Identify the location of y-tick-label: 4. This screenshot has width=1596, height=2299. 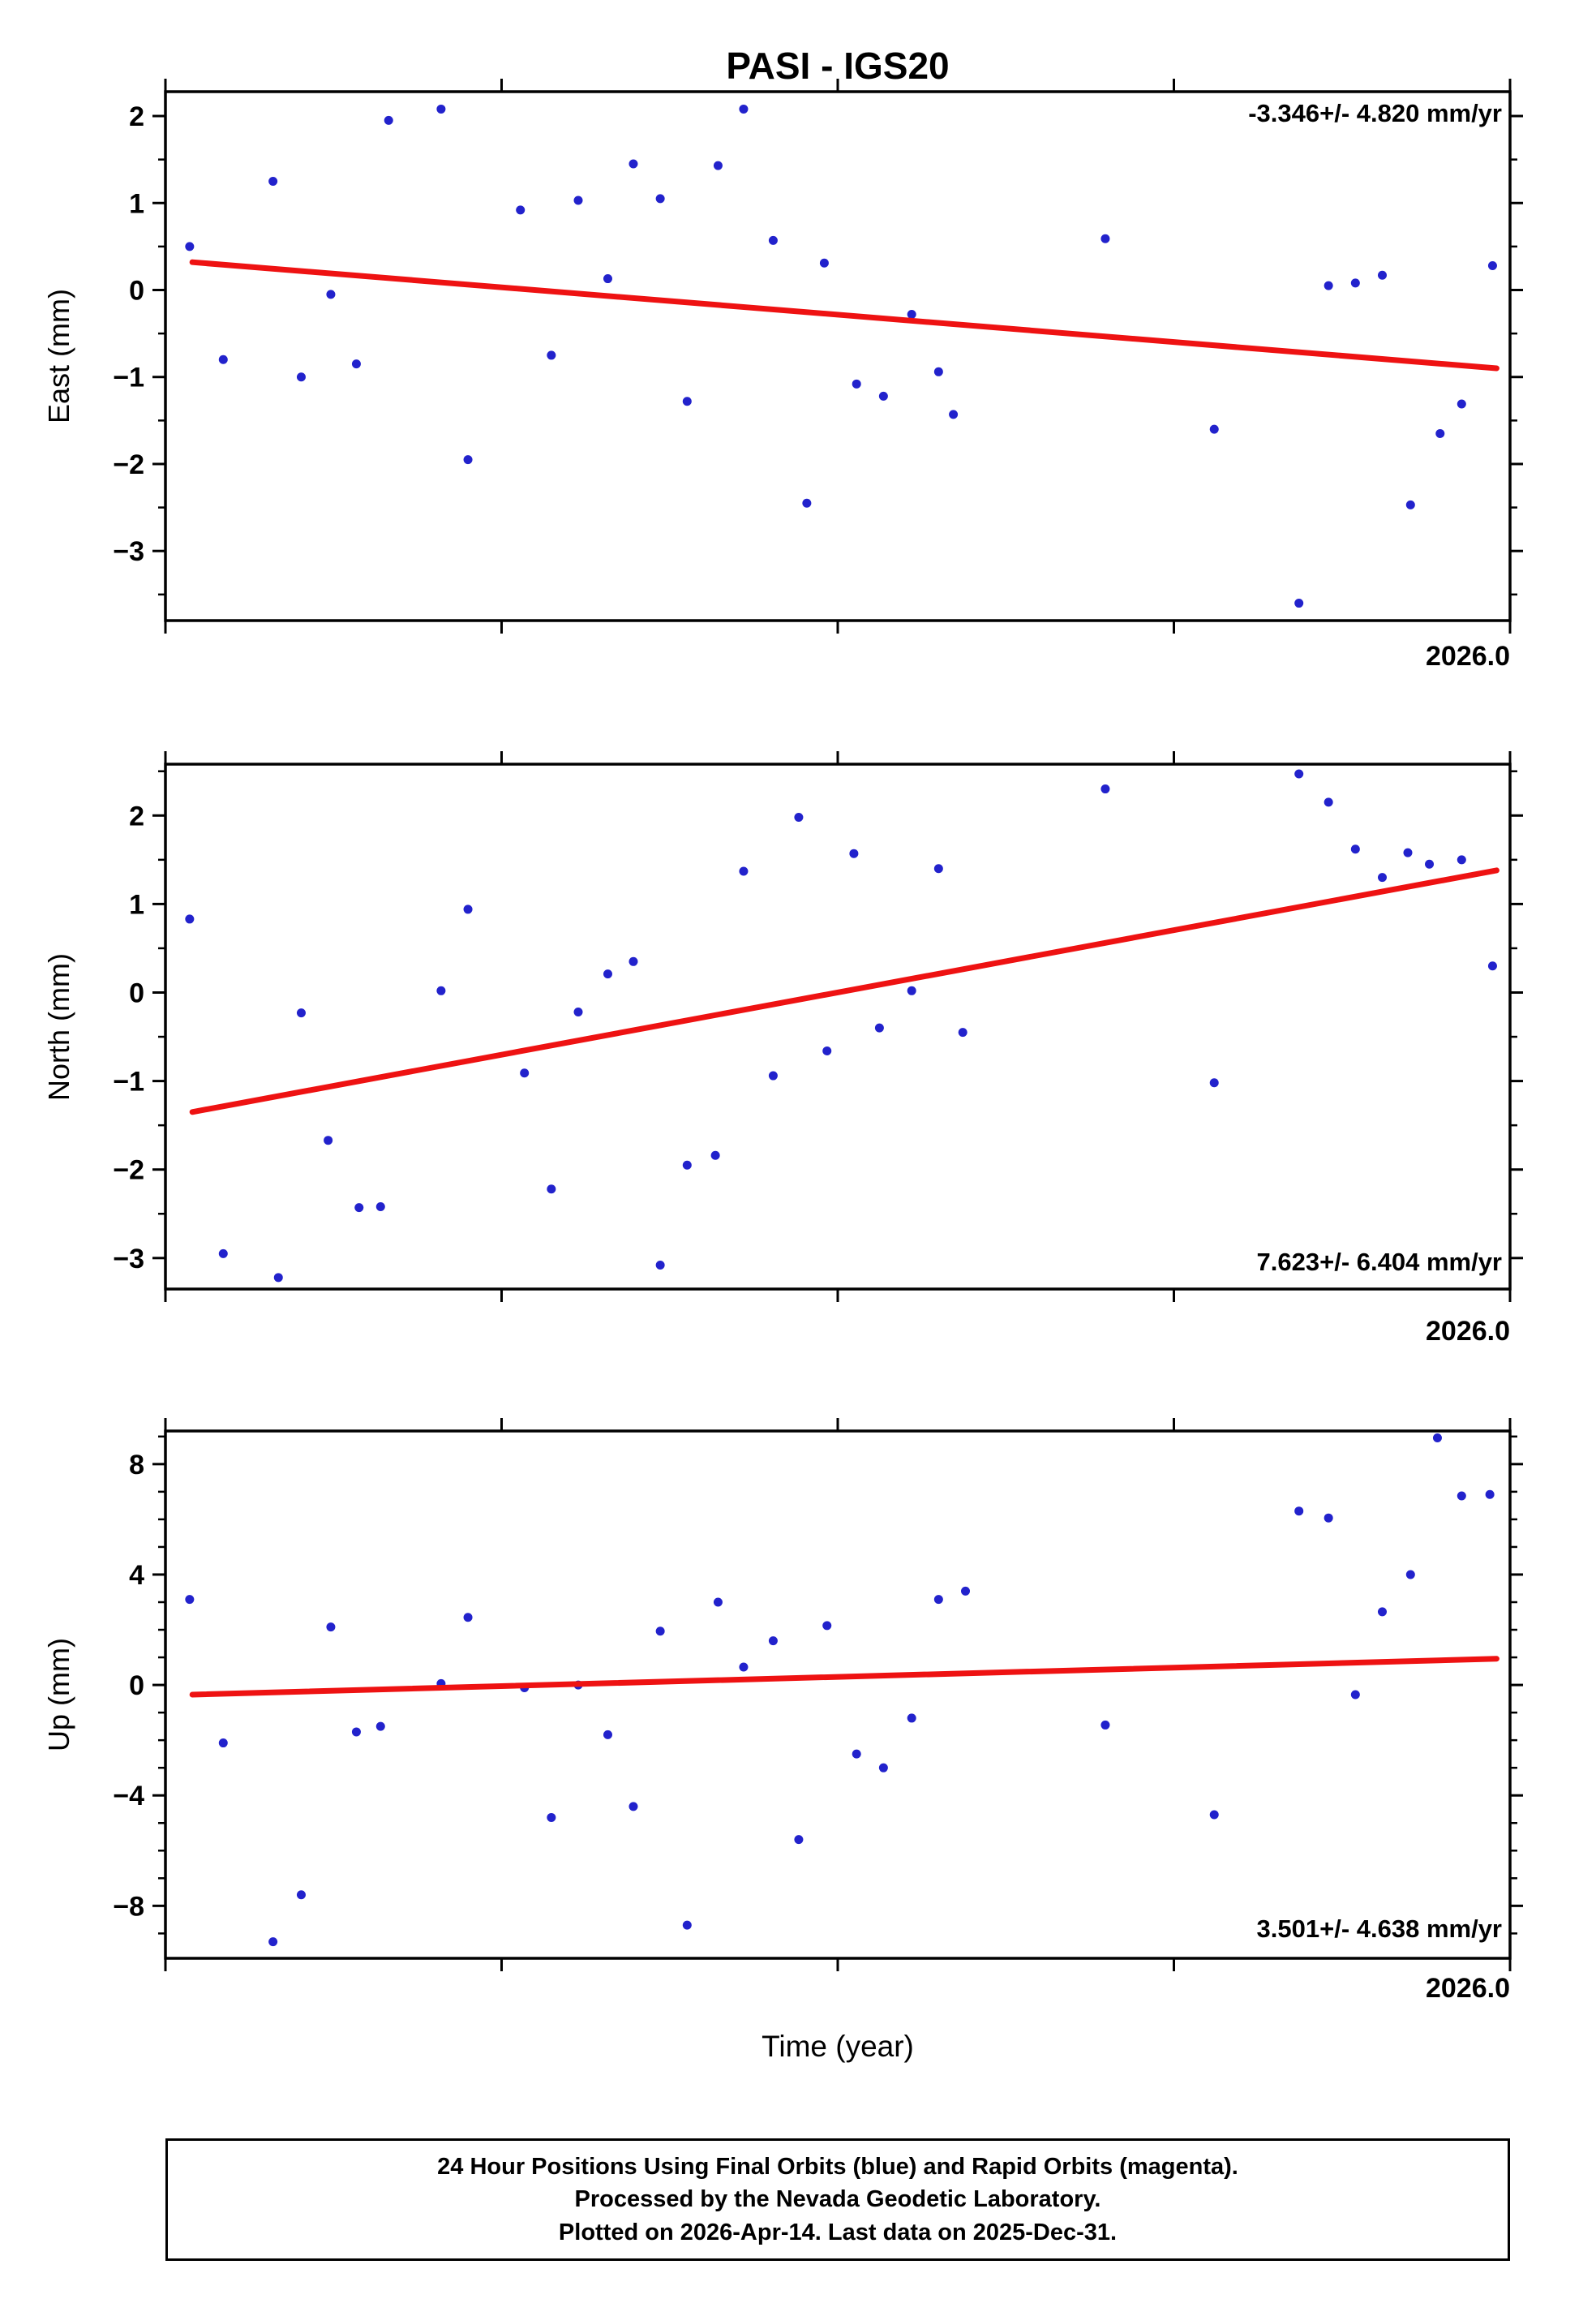
(136, 1575).